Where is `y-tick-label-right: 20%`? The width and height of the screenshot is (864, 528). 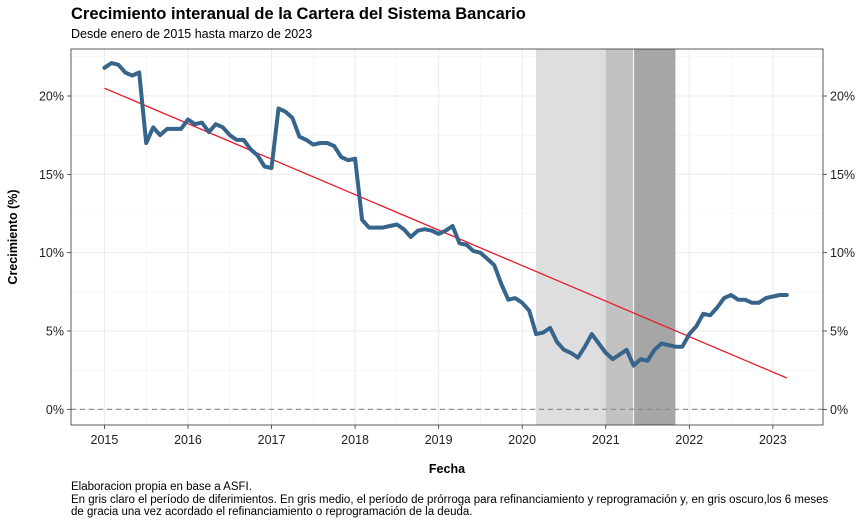
y-tick-label-right: 20% is located at coordinates (842, 97).